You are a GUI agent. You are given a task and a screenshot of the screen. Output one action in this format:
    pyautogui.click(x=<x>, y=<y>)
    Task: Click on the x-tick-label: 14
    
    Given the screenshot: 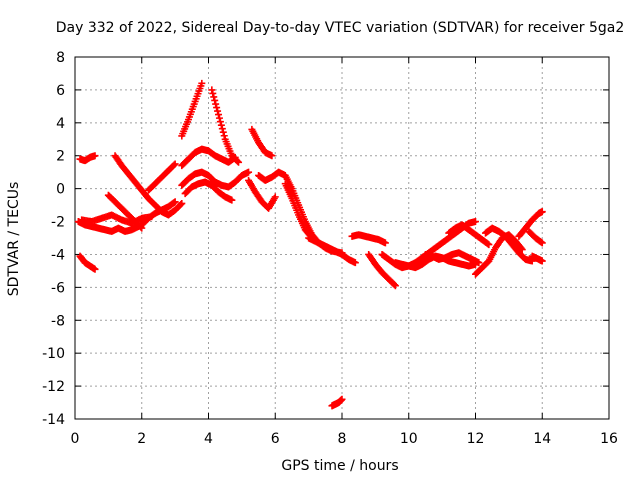 What is the action you would take?
    pyautogui.click(x=542, y=439)
    